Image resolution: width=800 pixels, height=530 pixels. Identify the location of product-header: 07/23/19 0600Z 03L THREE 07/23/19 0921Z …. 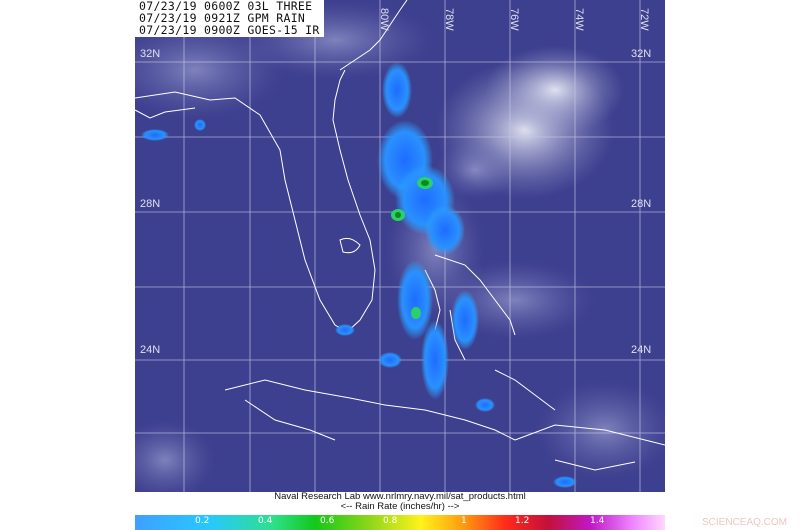
(229, 18).